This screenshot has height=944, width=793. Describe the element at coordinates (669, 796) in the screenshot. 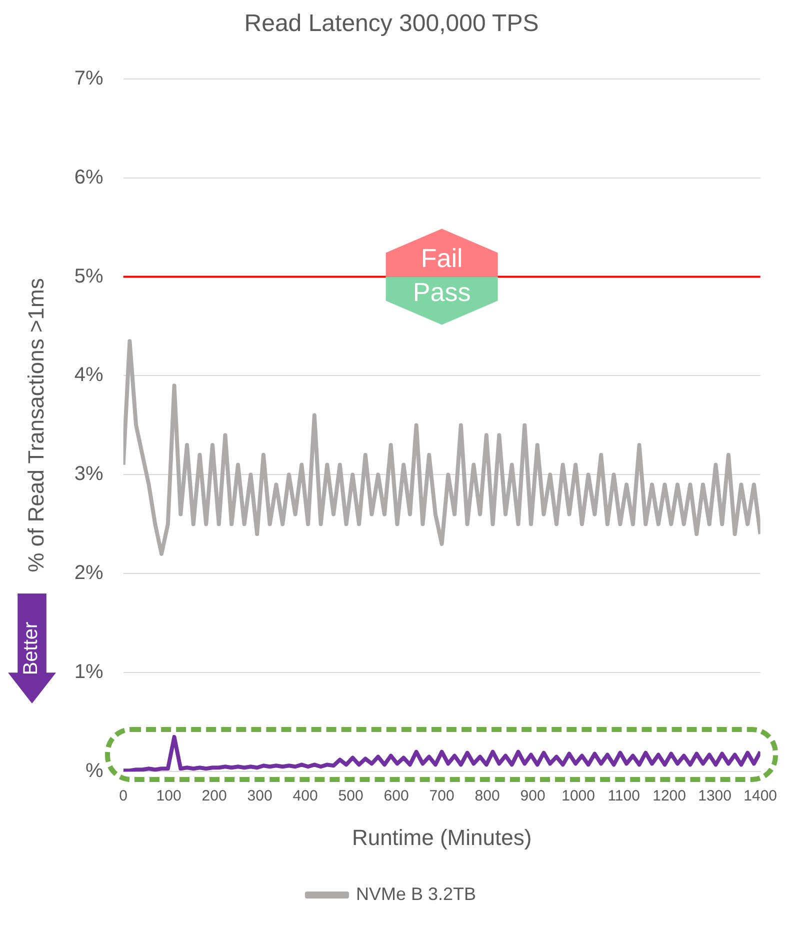

I see `x-tick-label: 1200` at that location.